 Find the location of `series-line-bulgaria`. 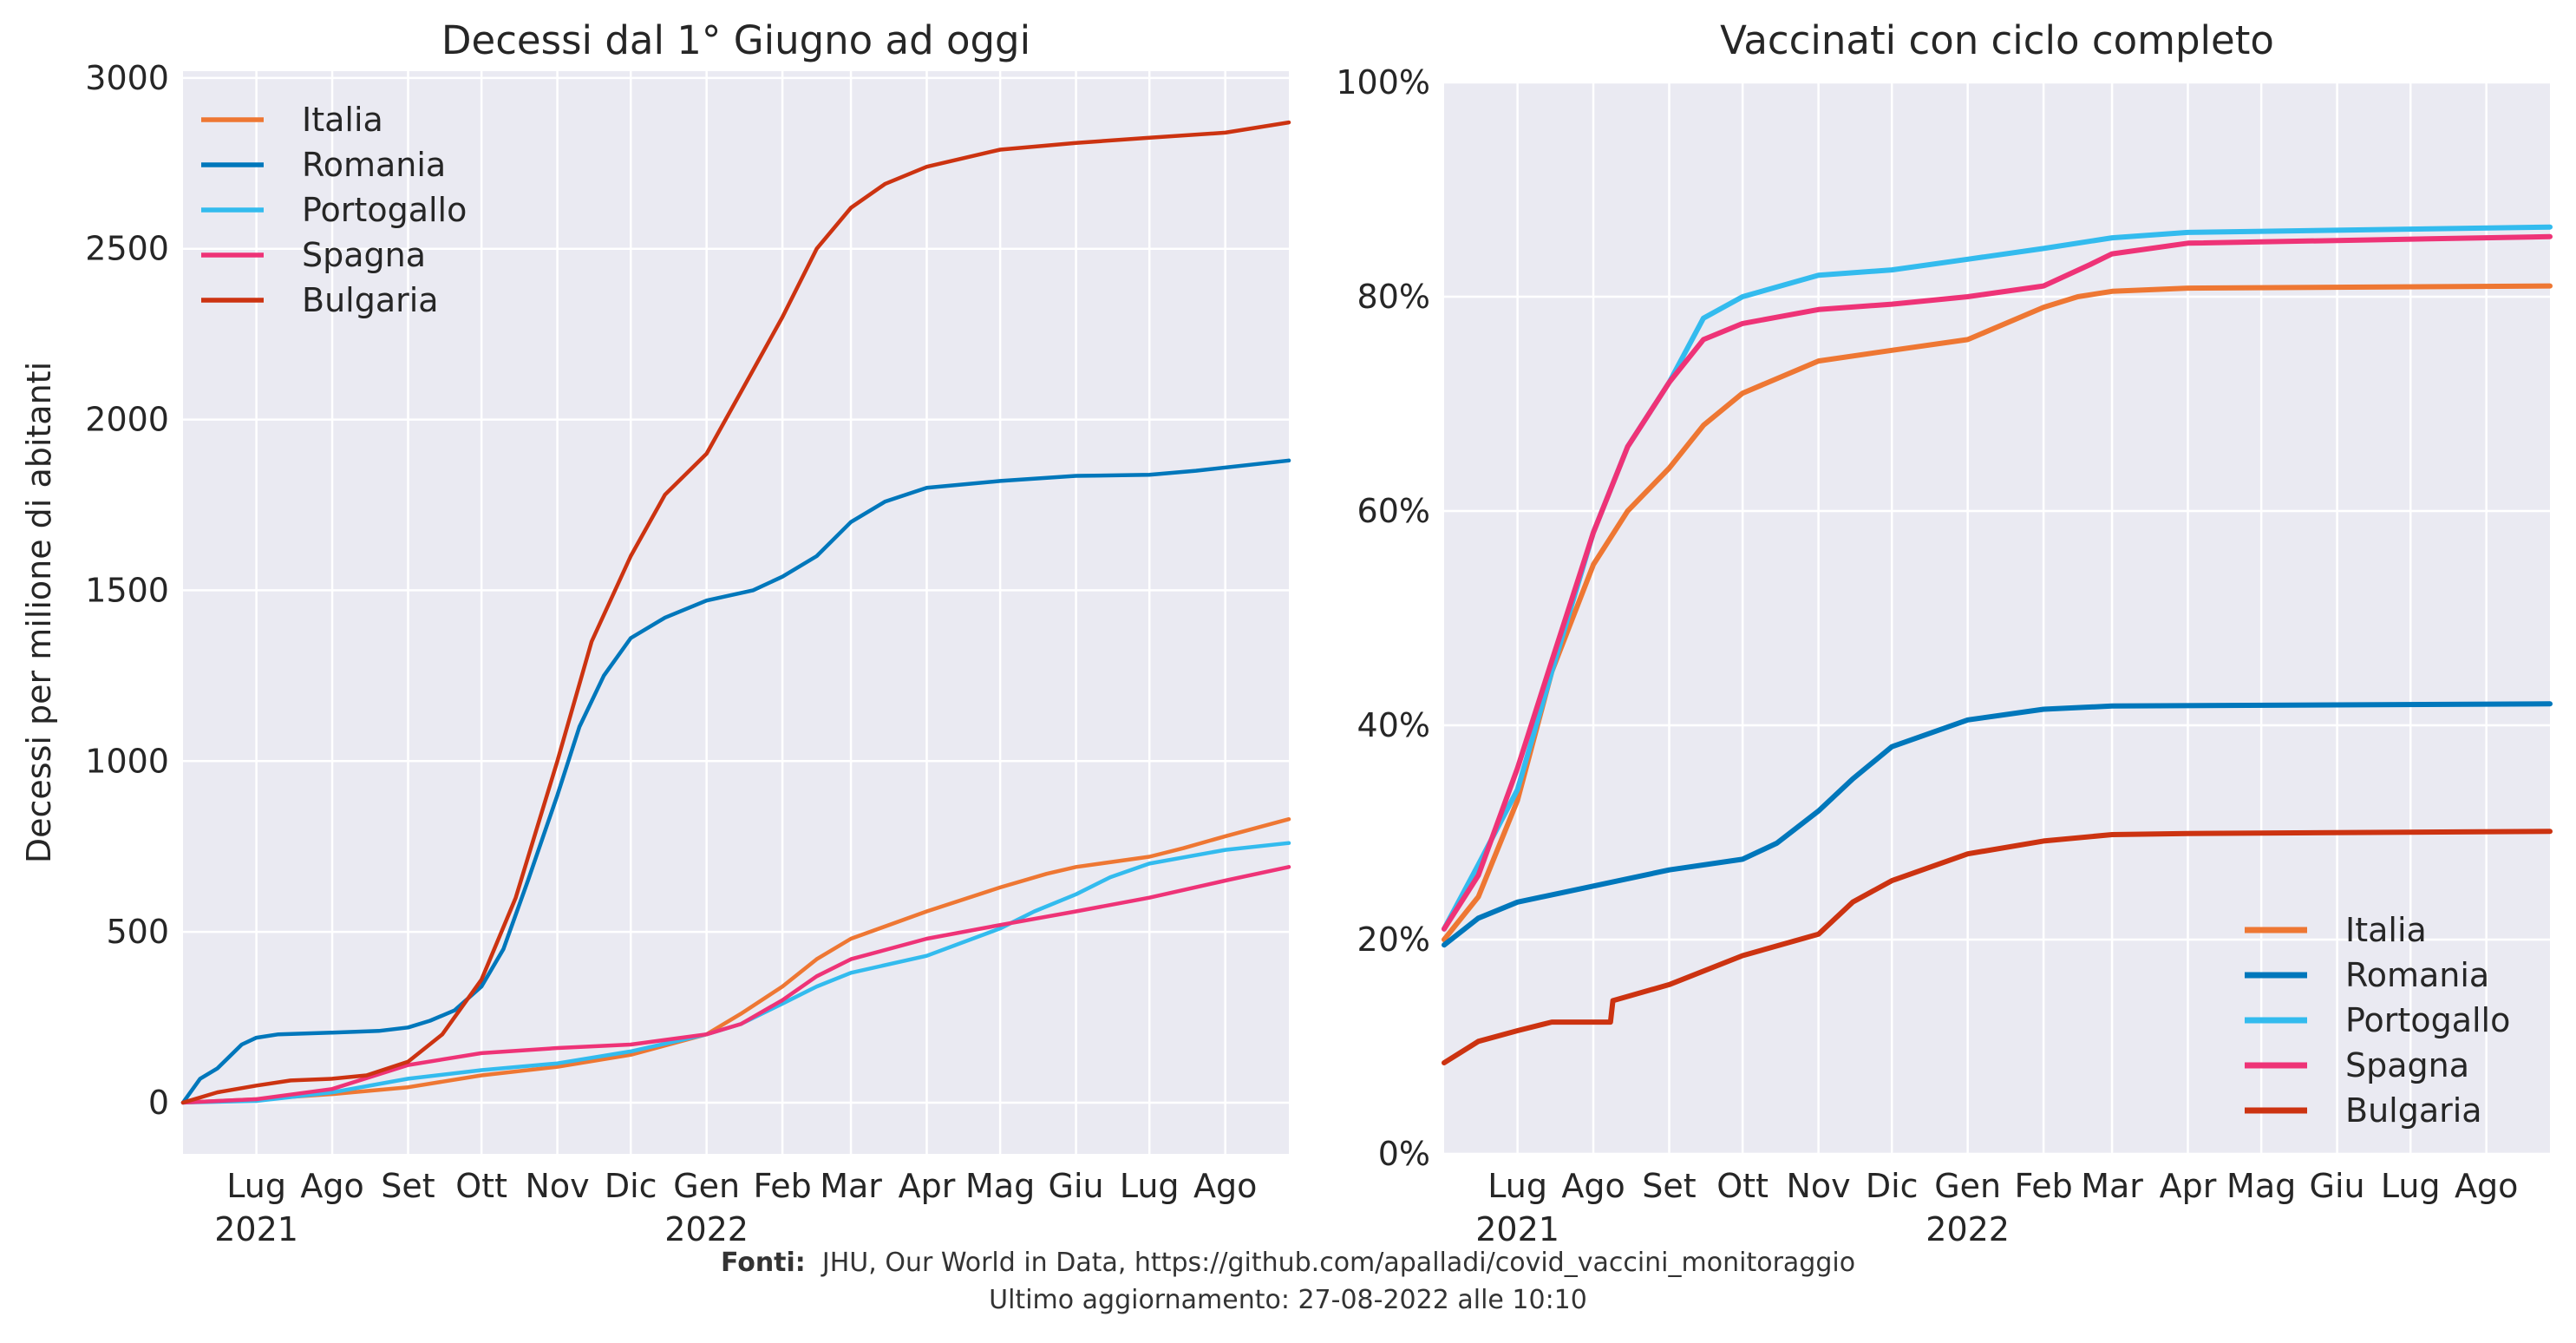

series-line-bulgaria is located at coordinates (1997, 947).